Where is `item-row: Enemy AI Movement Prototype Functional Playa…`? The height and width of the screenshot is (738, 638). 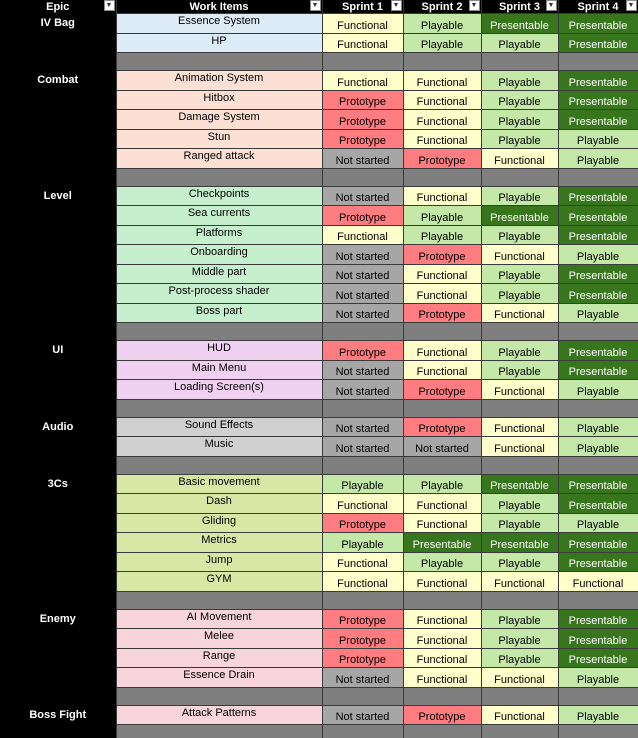
item-row: Enemy AI Movement Prototype Functional Playa… is located at coordinates (319, 618).